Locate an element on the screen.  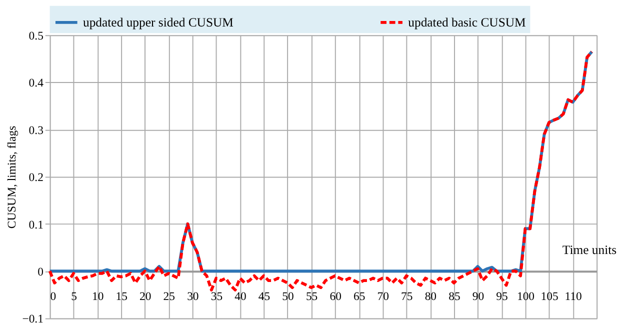
x-tick-label: 50 is located at coordinates (288, 296).